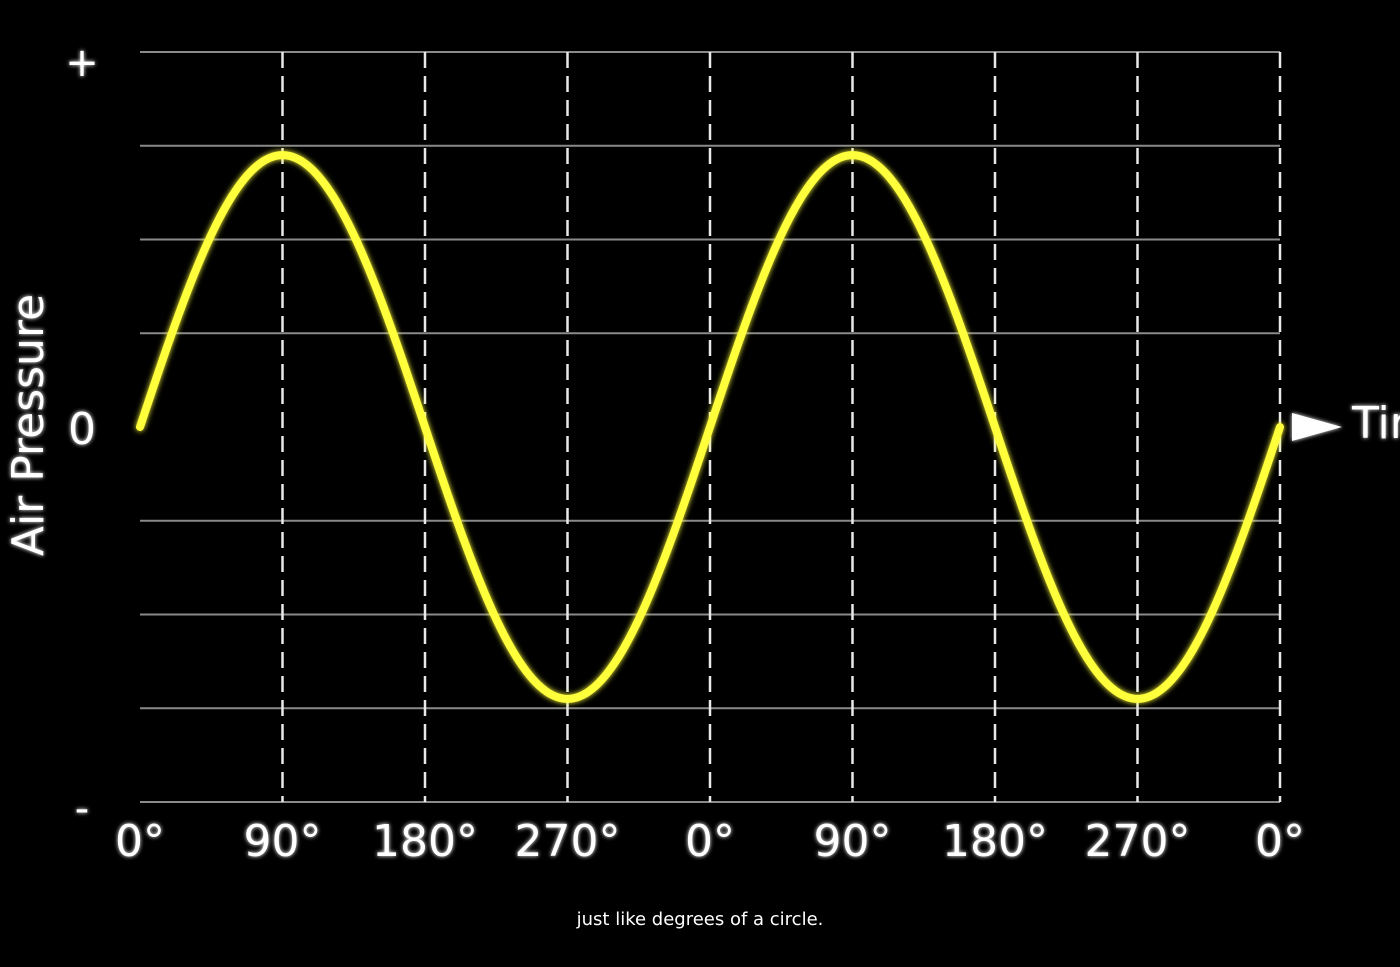 This screenshot has width=1400, height=967. What do you see at coordinates (82, 63) in the screenshot?
I see `y-tick-label: +` at bounding box center [82, 63].